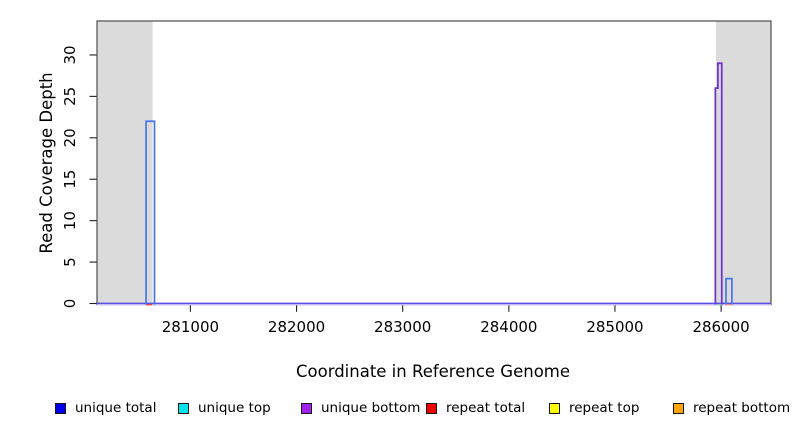 Image resolution: width=792 pixels, height=432 pixels. I want to click on legend-item-repeat-total: repeat total, so click(475, 408).